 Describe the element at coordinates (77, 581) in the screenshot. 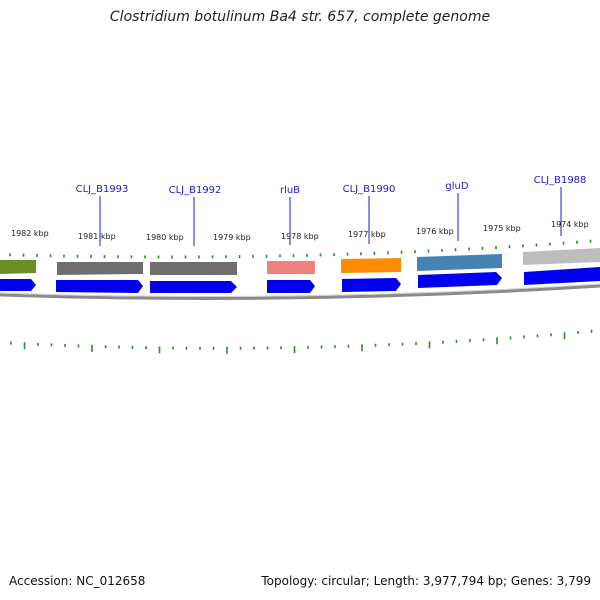

I see `accession-label: Accession: NC_012658` at that location.